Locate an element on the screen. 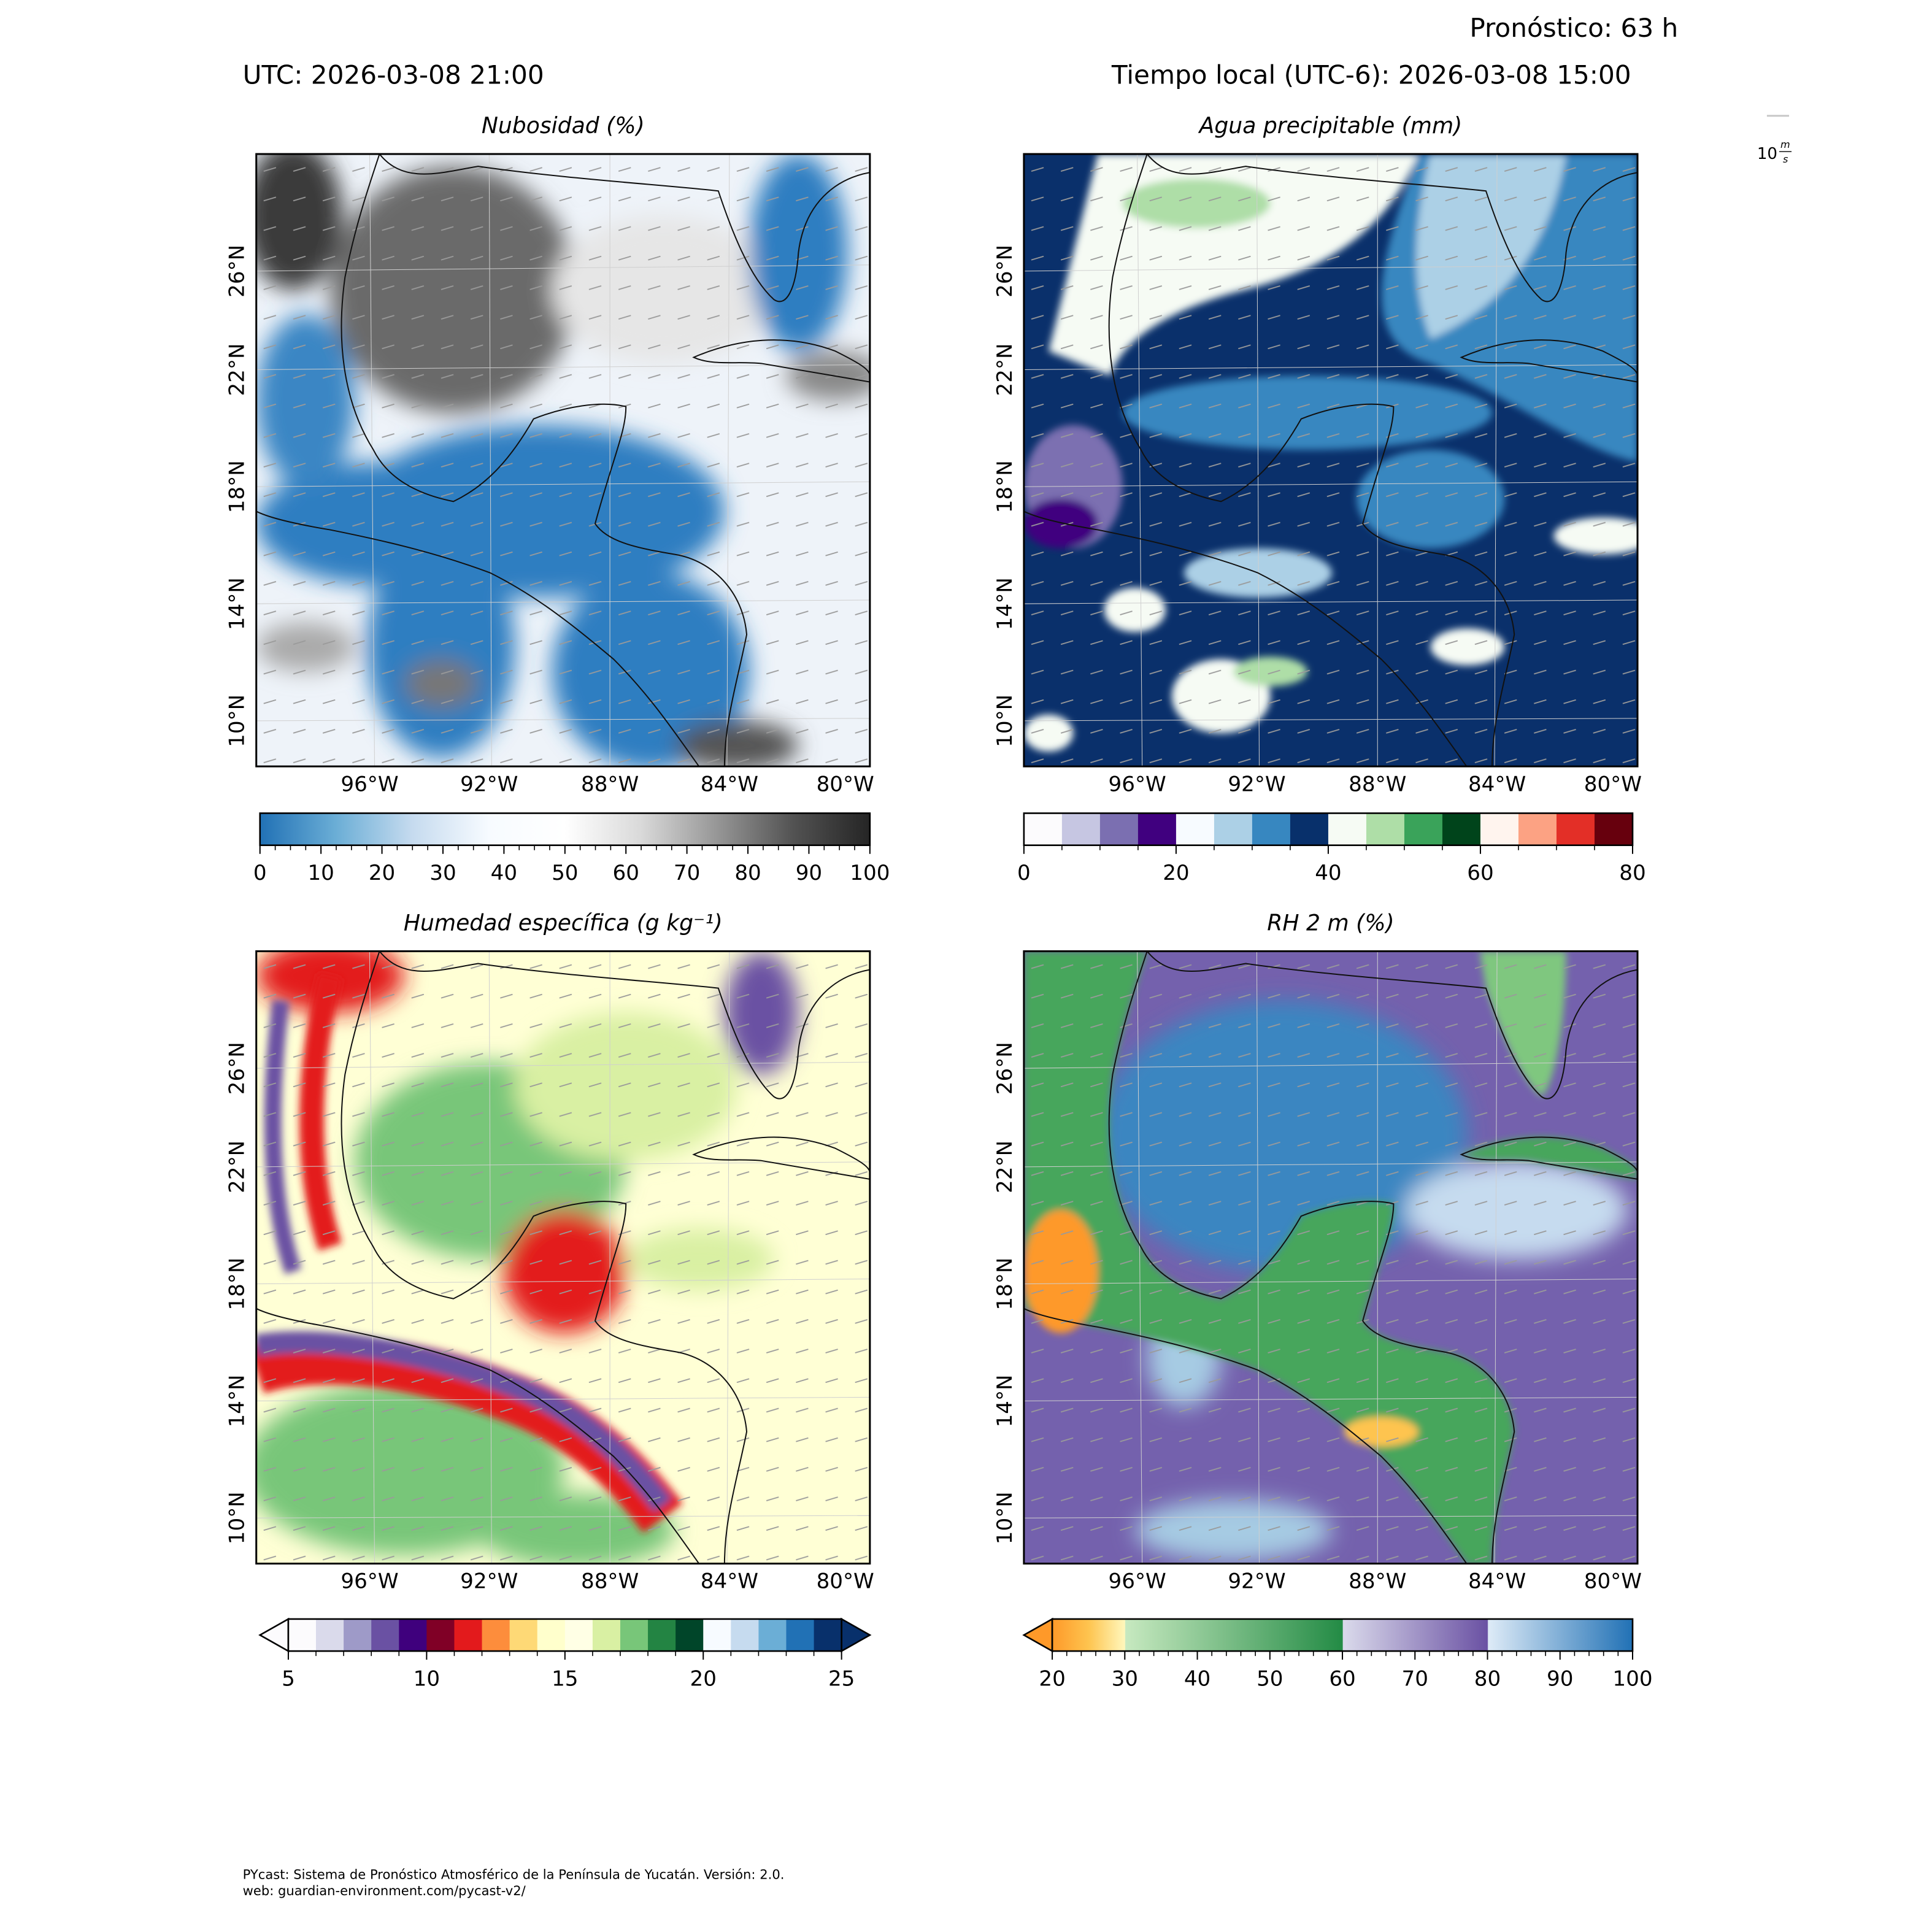  panel-specific-humidity: Humedad específica (g kg⁻¹) is located at coordinates (557, 1238).